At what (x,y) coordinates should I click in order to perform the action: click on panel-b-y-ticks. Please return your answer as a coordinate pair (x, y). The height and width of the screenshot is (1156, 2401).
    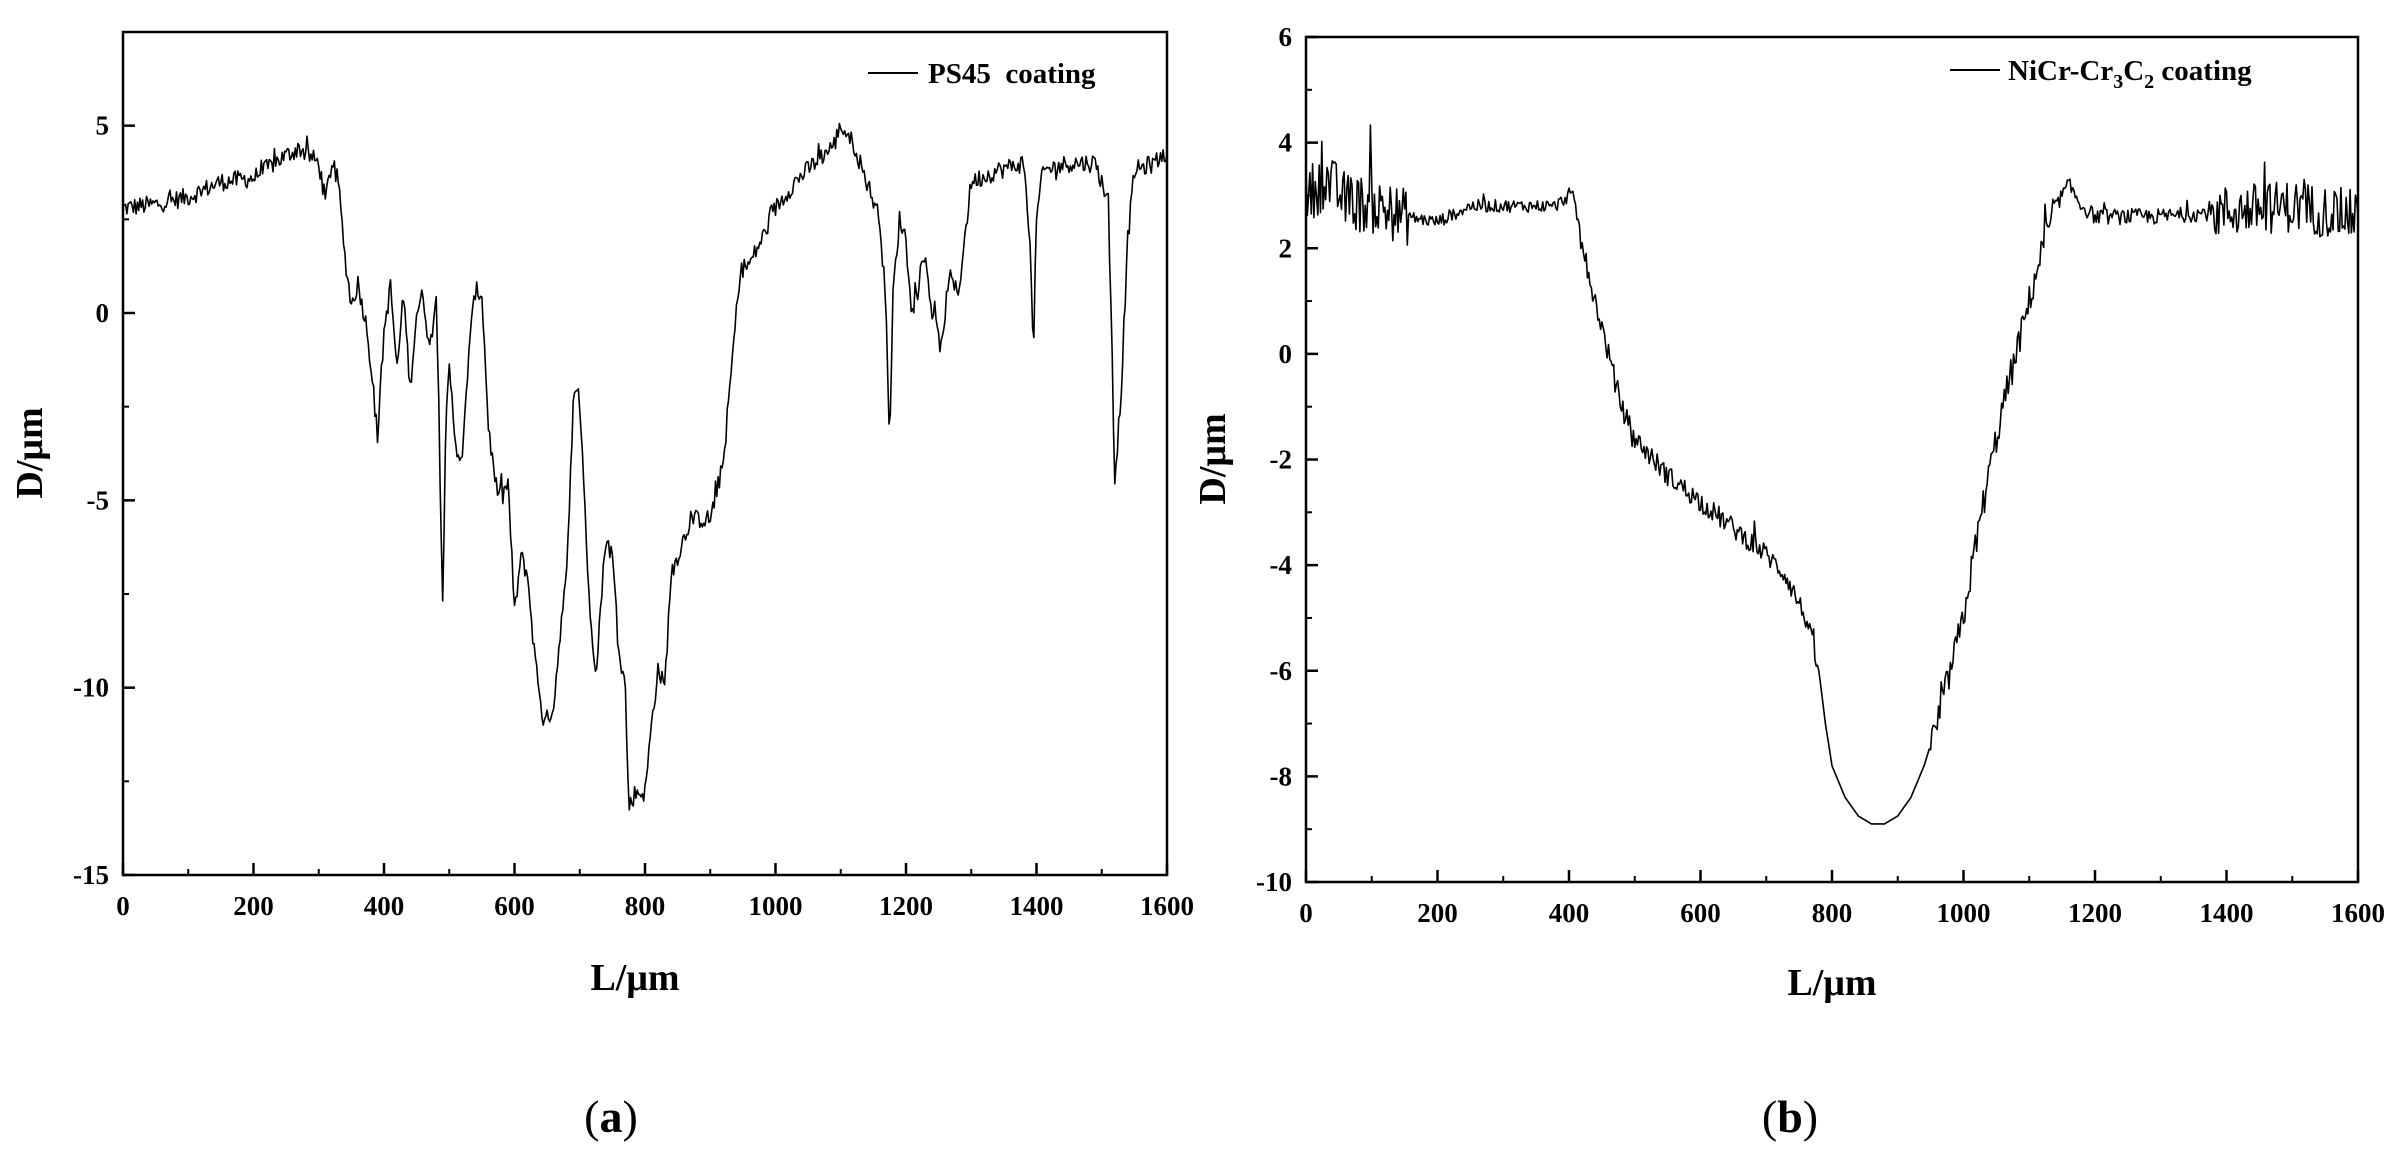
    Looking at the image, I should click on (1312, 459).